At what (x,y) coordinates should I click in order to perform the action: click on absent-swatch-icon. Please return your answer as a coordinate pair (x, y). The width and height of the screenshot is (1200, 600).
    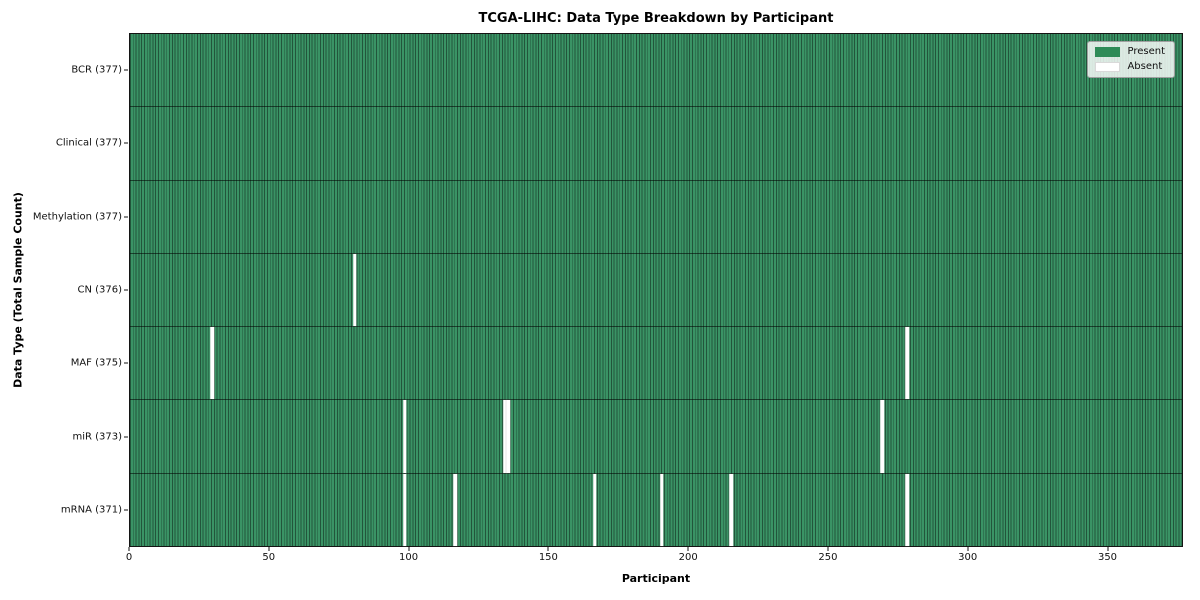
    Looking at the image, I should click on (1108, 67).